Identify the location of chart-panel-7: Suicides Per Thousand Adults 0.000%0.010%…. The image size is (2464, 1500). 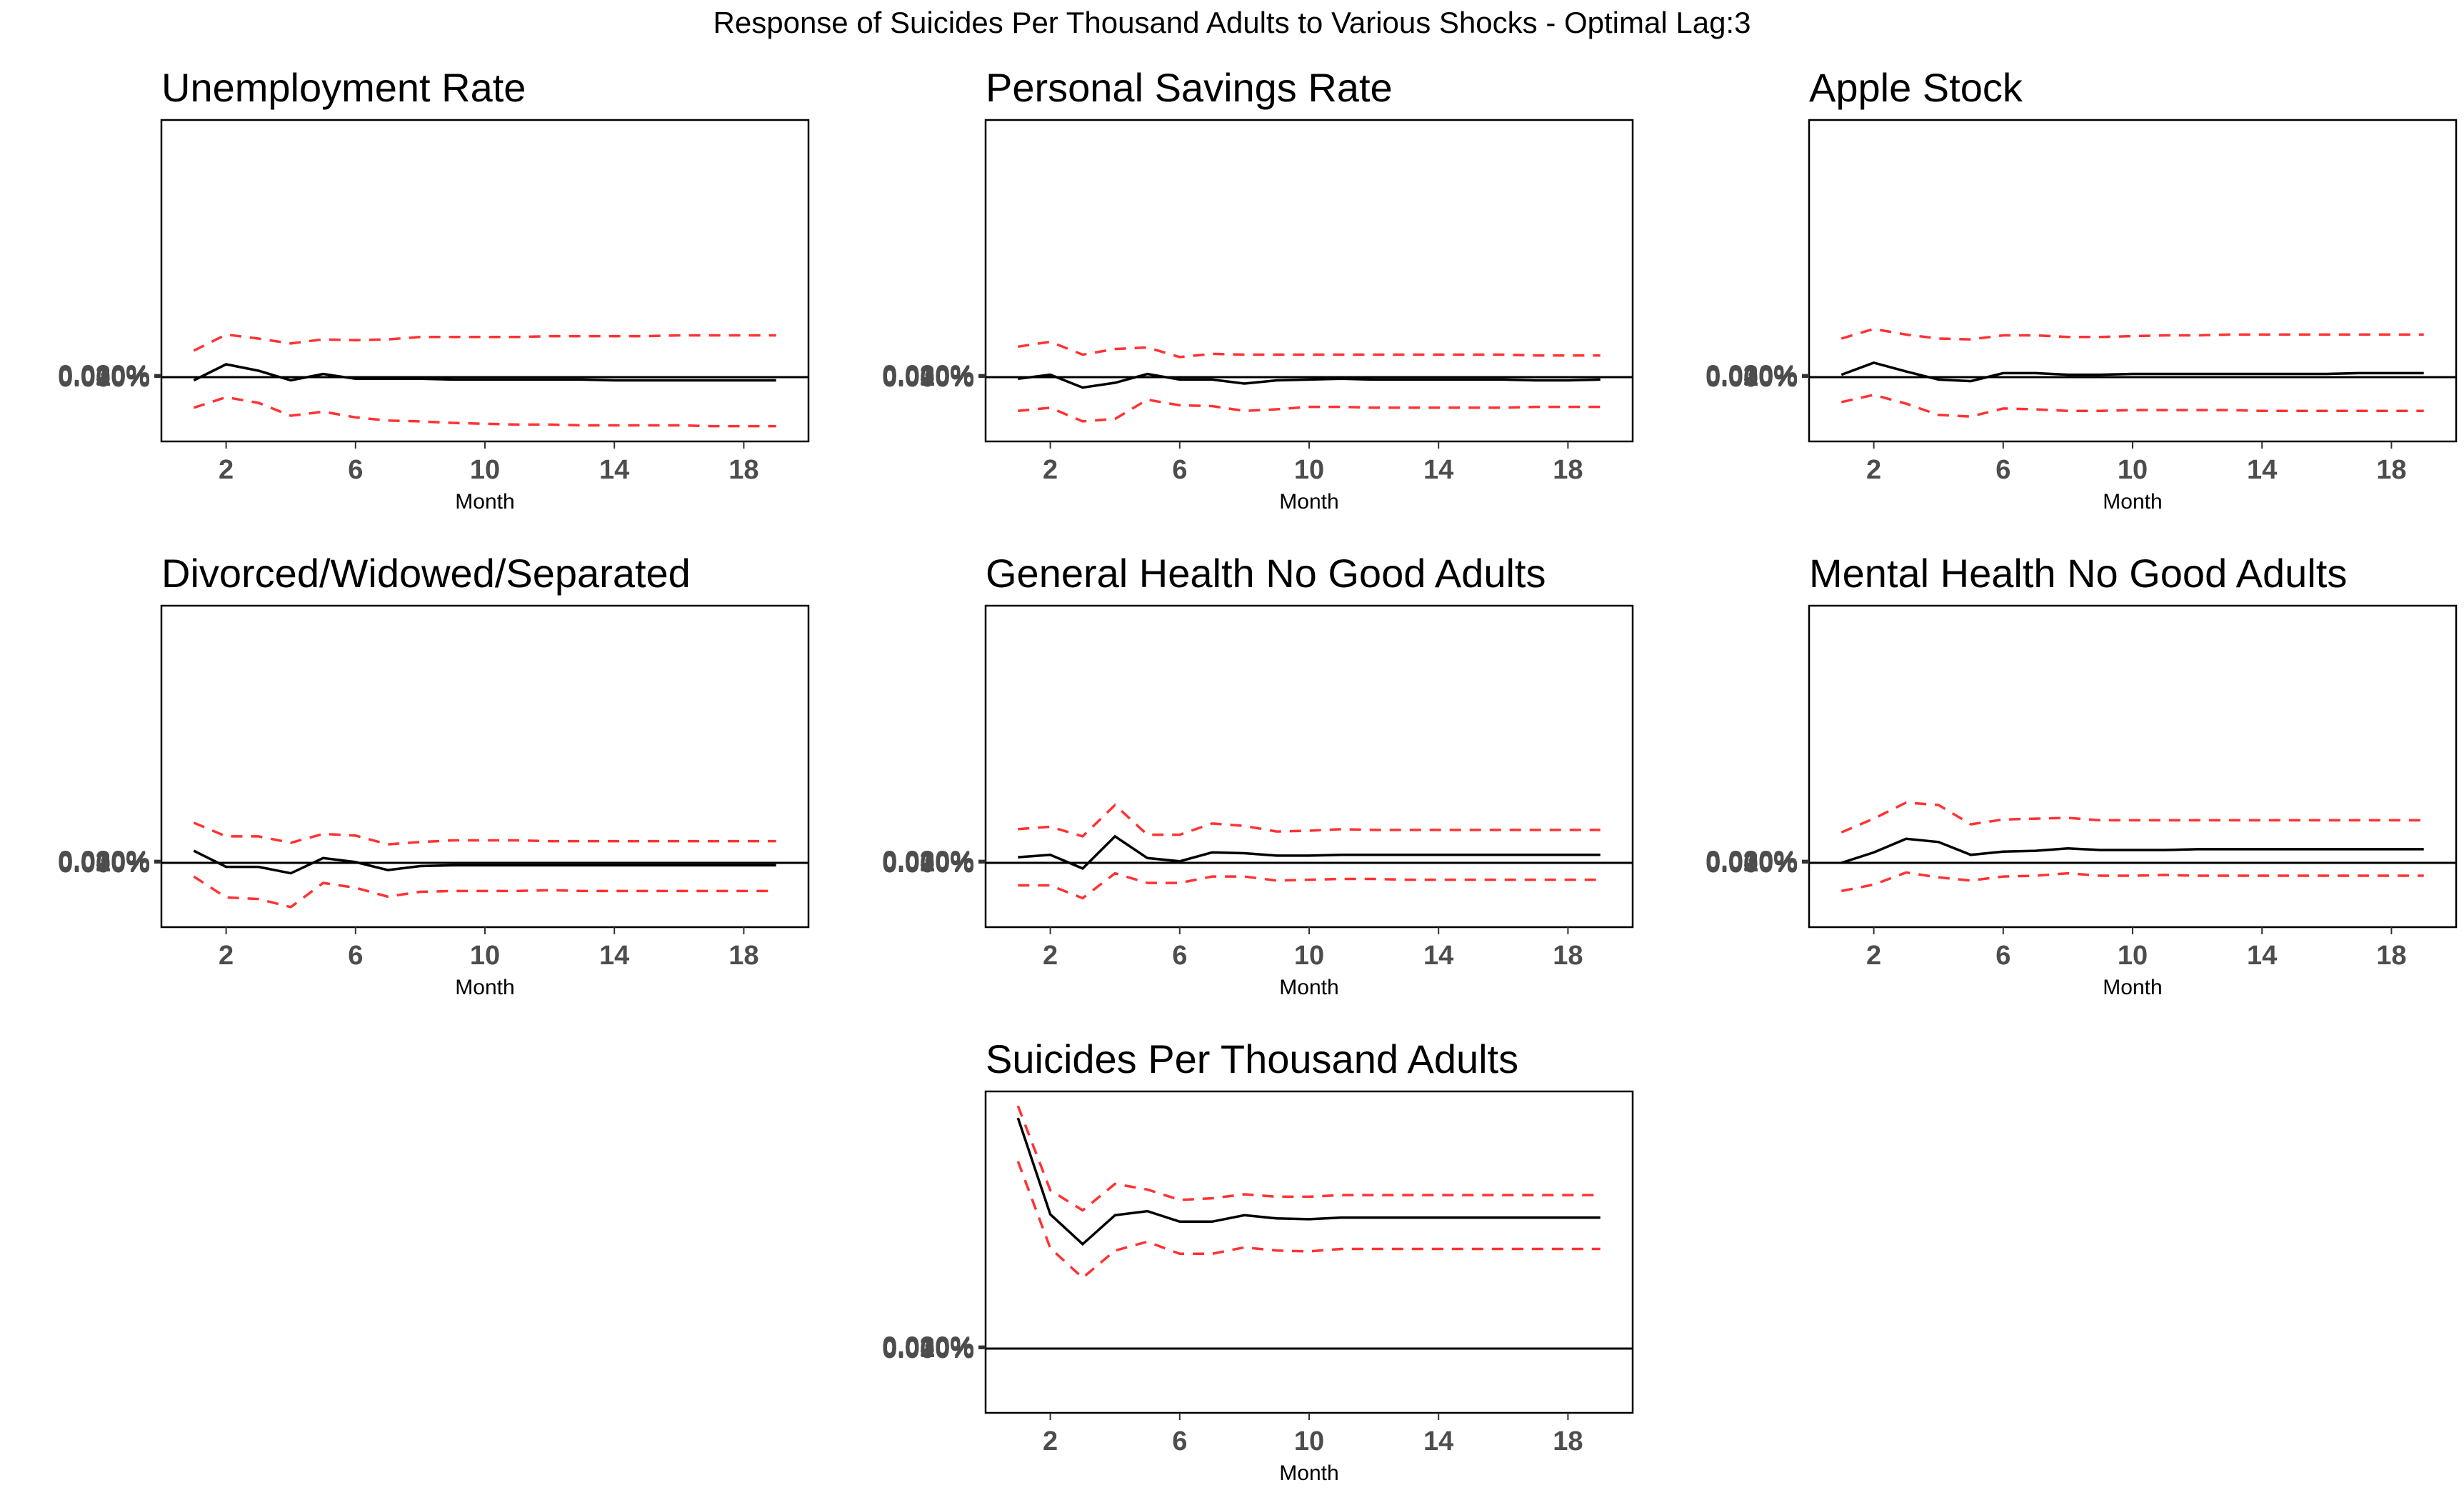
(1258, 1260).